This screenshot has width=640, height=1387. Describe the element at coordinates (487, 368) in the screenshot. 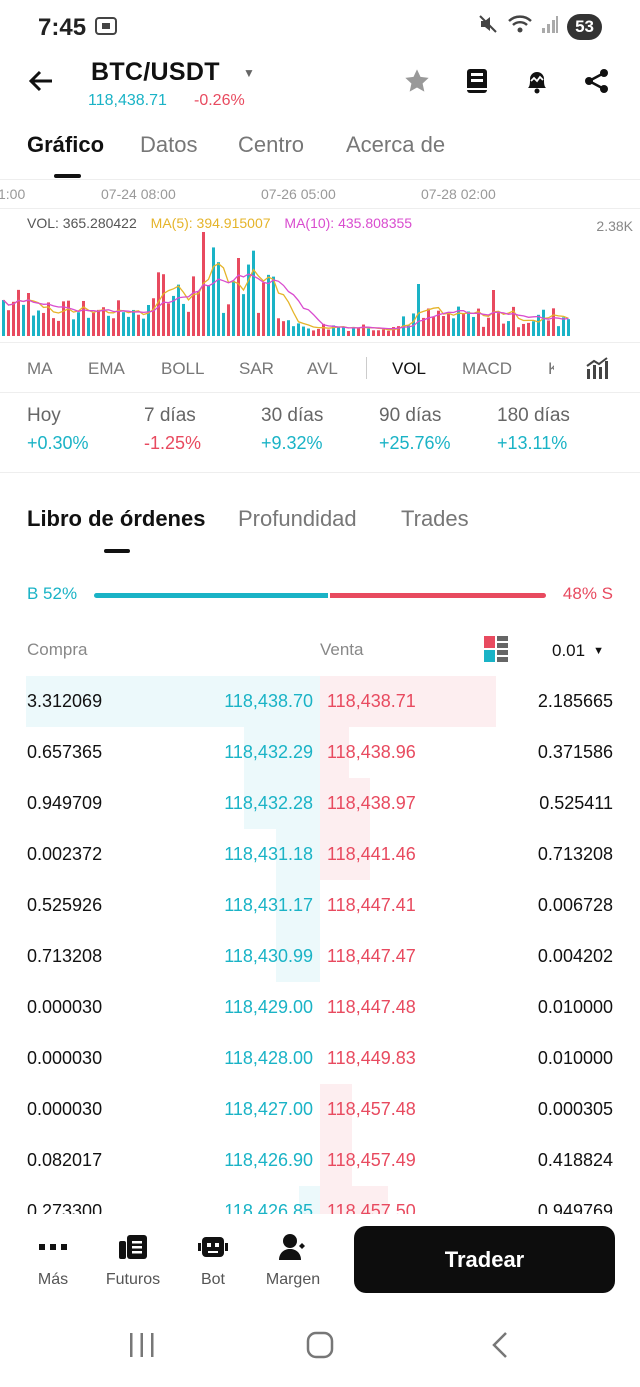

I see `indicator-macd: MACD` at that location.